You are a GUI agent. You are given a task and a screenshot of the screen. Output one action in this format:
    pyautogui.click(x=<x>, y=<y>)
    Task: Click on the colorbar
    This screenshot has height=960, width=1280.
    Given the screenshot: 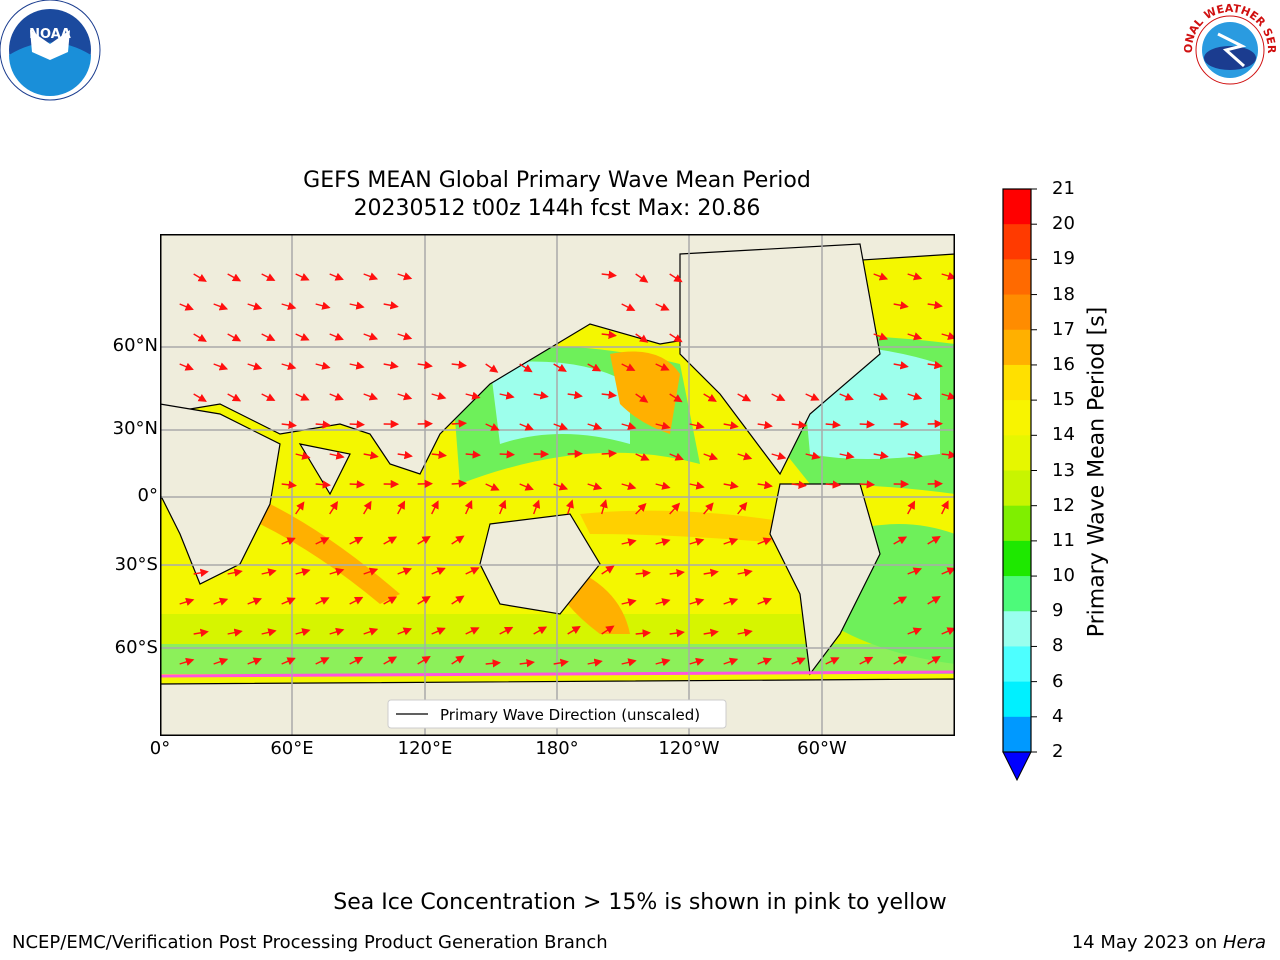 What is the action you would take?
    pyautogui.click(x=1019, y=485)
    